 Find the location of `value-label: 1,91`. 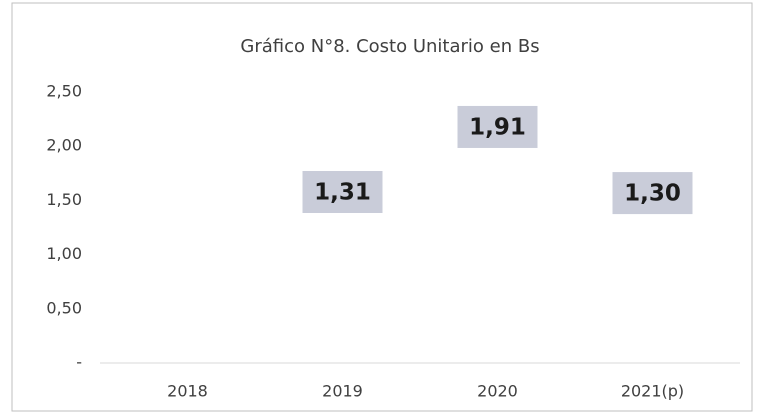

value-label: 1,91 is located at coordinates (497, 127).